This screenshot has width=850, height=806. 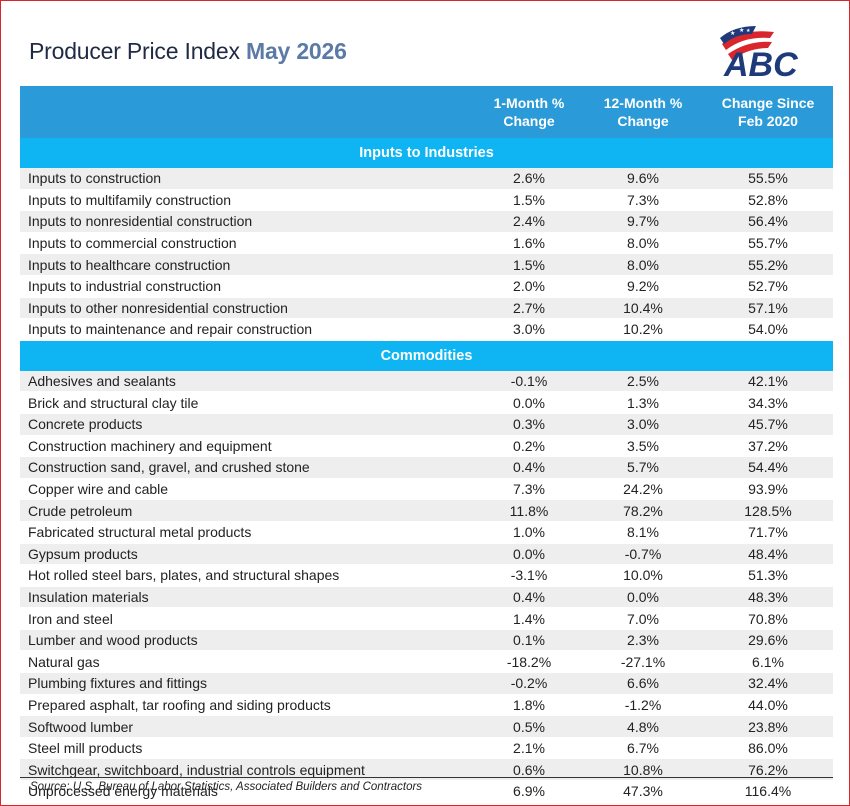 I want to click on value-since-feb-2020: 116.4%, so click(x=768, y=791).